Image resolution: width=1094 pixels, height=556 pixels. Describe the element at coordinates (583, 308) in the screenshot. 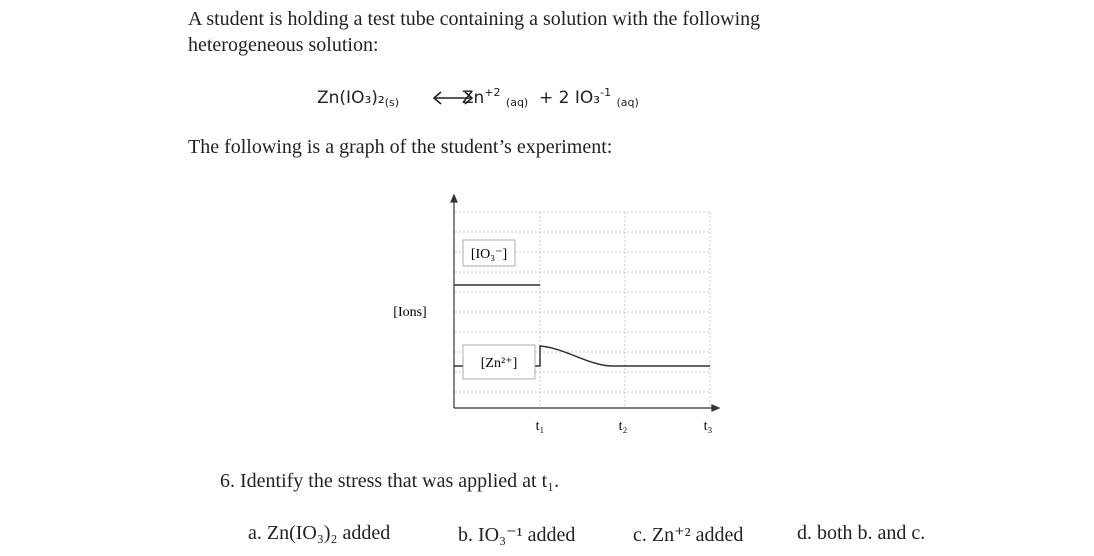

I see `grid` at that location.